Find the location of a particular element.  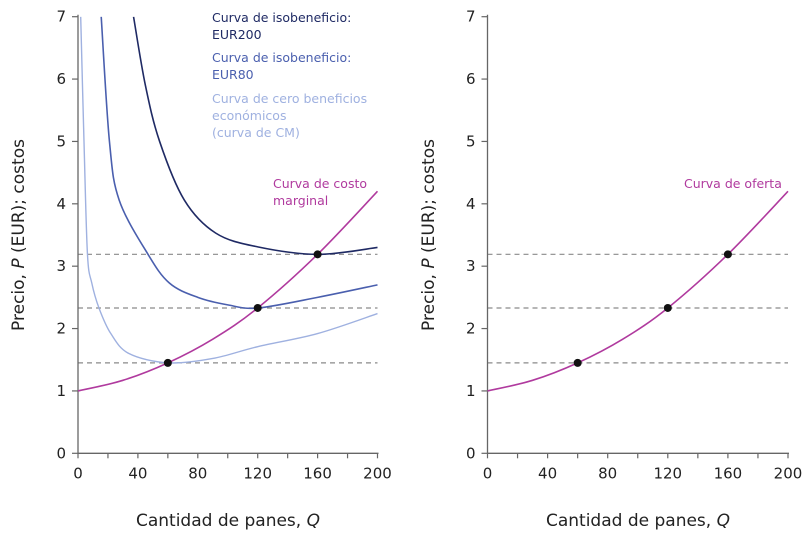

series-line-curva-de-isobeneficio-eur200 is located at coordinates (255, 136).